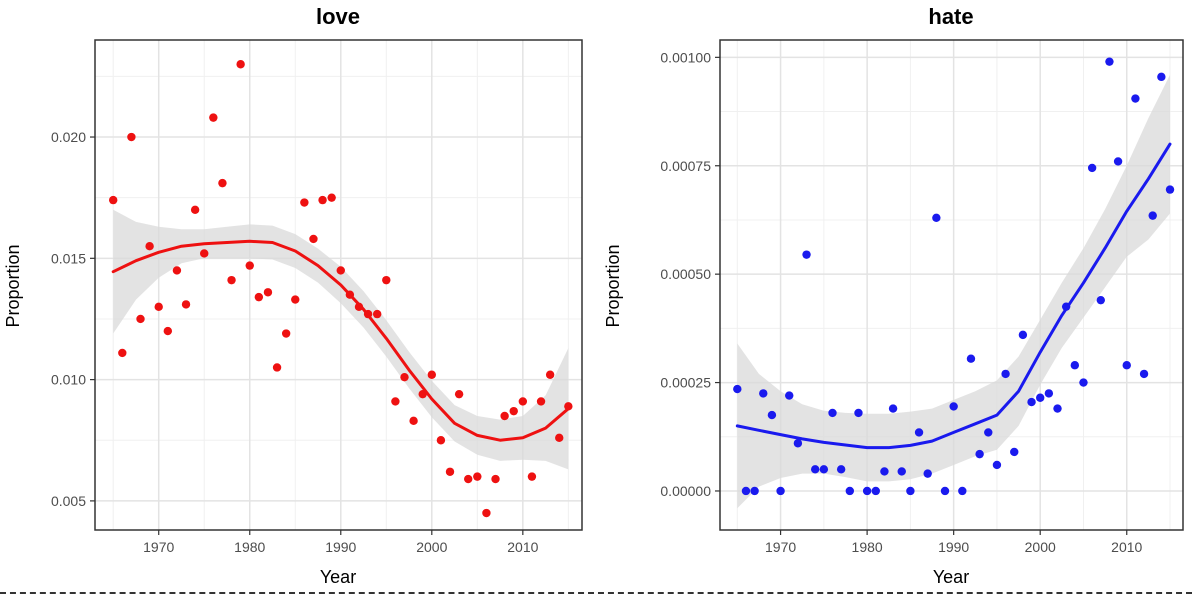  What do you see at coordinates (867, 547) in the screenshot?
I see `hate-x-tick-label: 1980` at bounding box center [867, 547].